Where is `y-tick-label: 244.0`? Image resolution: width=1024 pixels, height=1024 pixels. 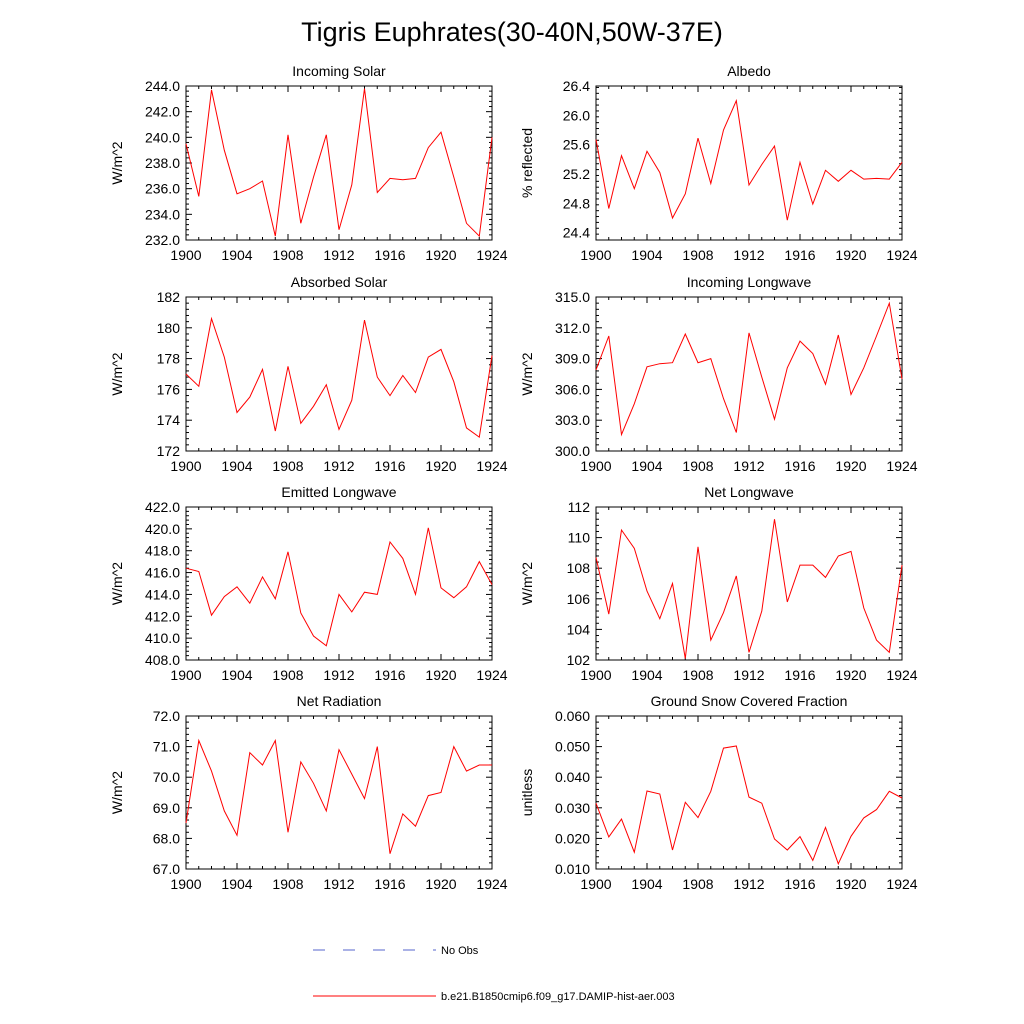 y-tick-label: 244.0 is located at coordinates (162, 86).